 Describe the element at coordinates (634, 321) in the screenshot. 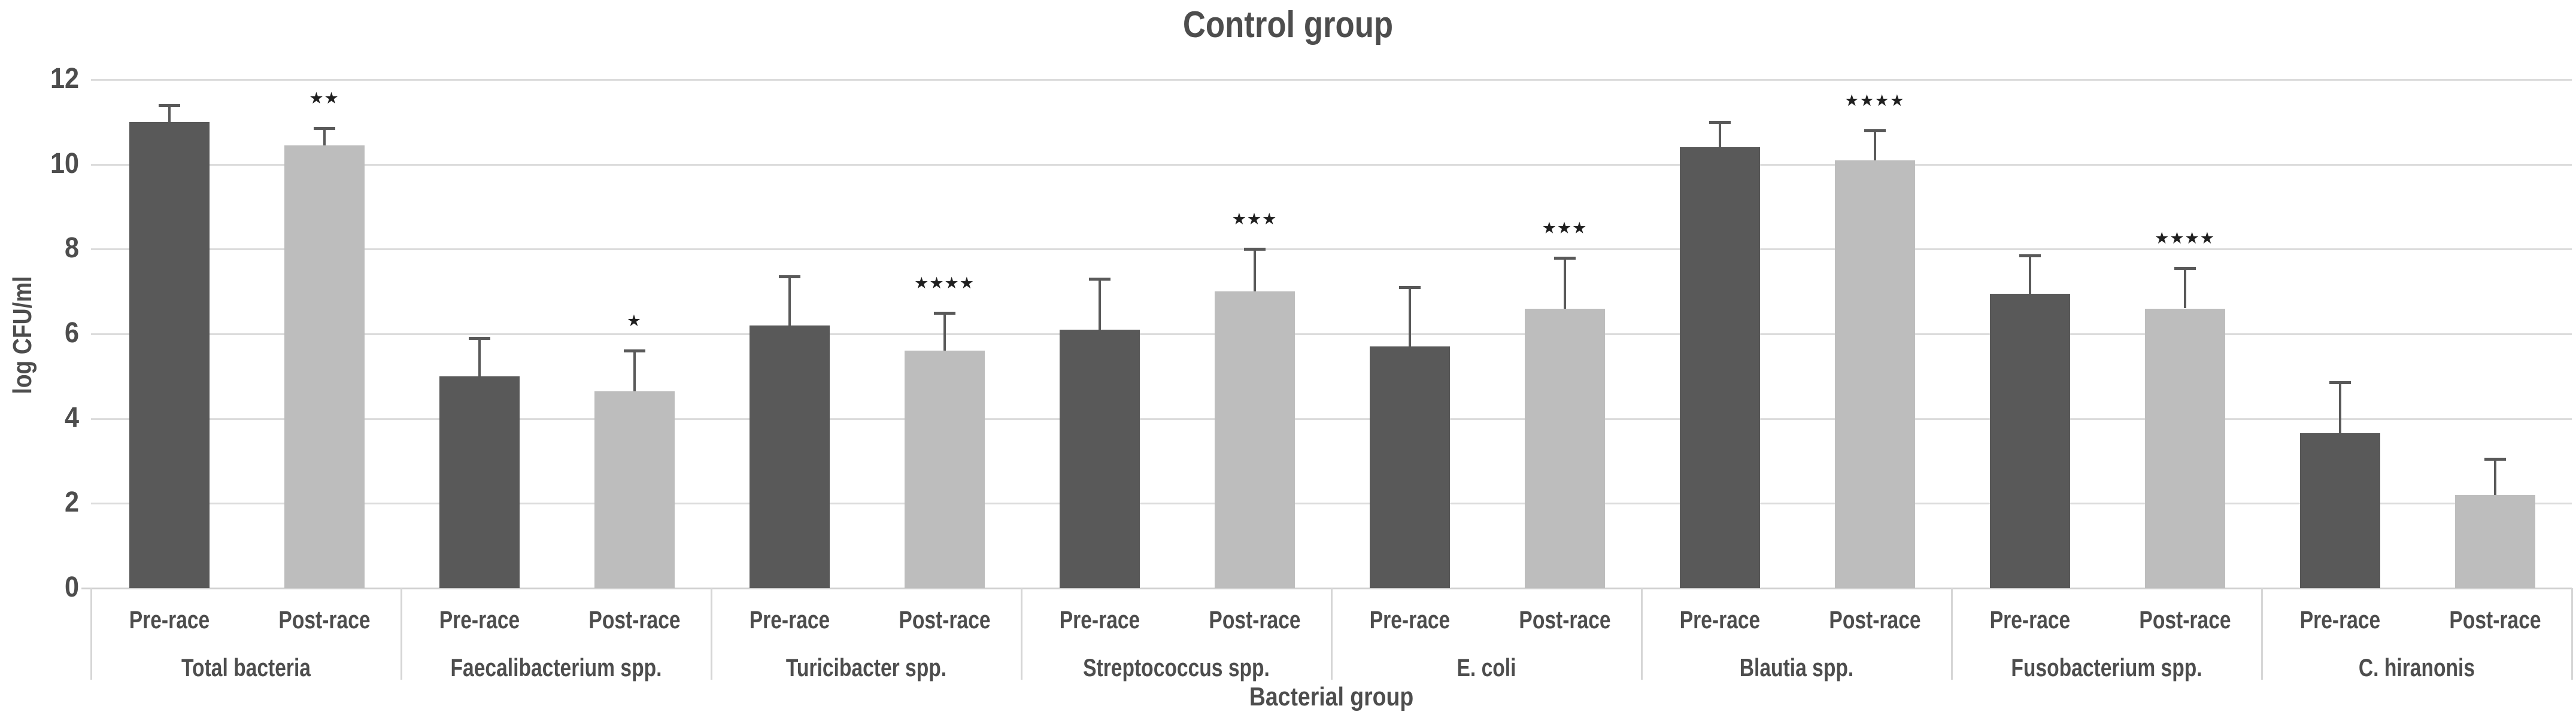

I see `significance-stars: ★` at that location.